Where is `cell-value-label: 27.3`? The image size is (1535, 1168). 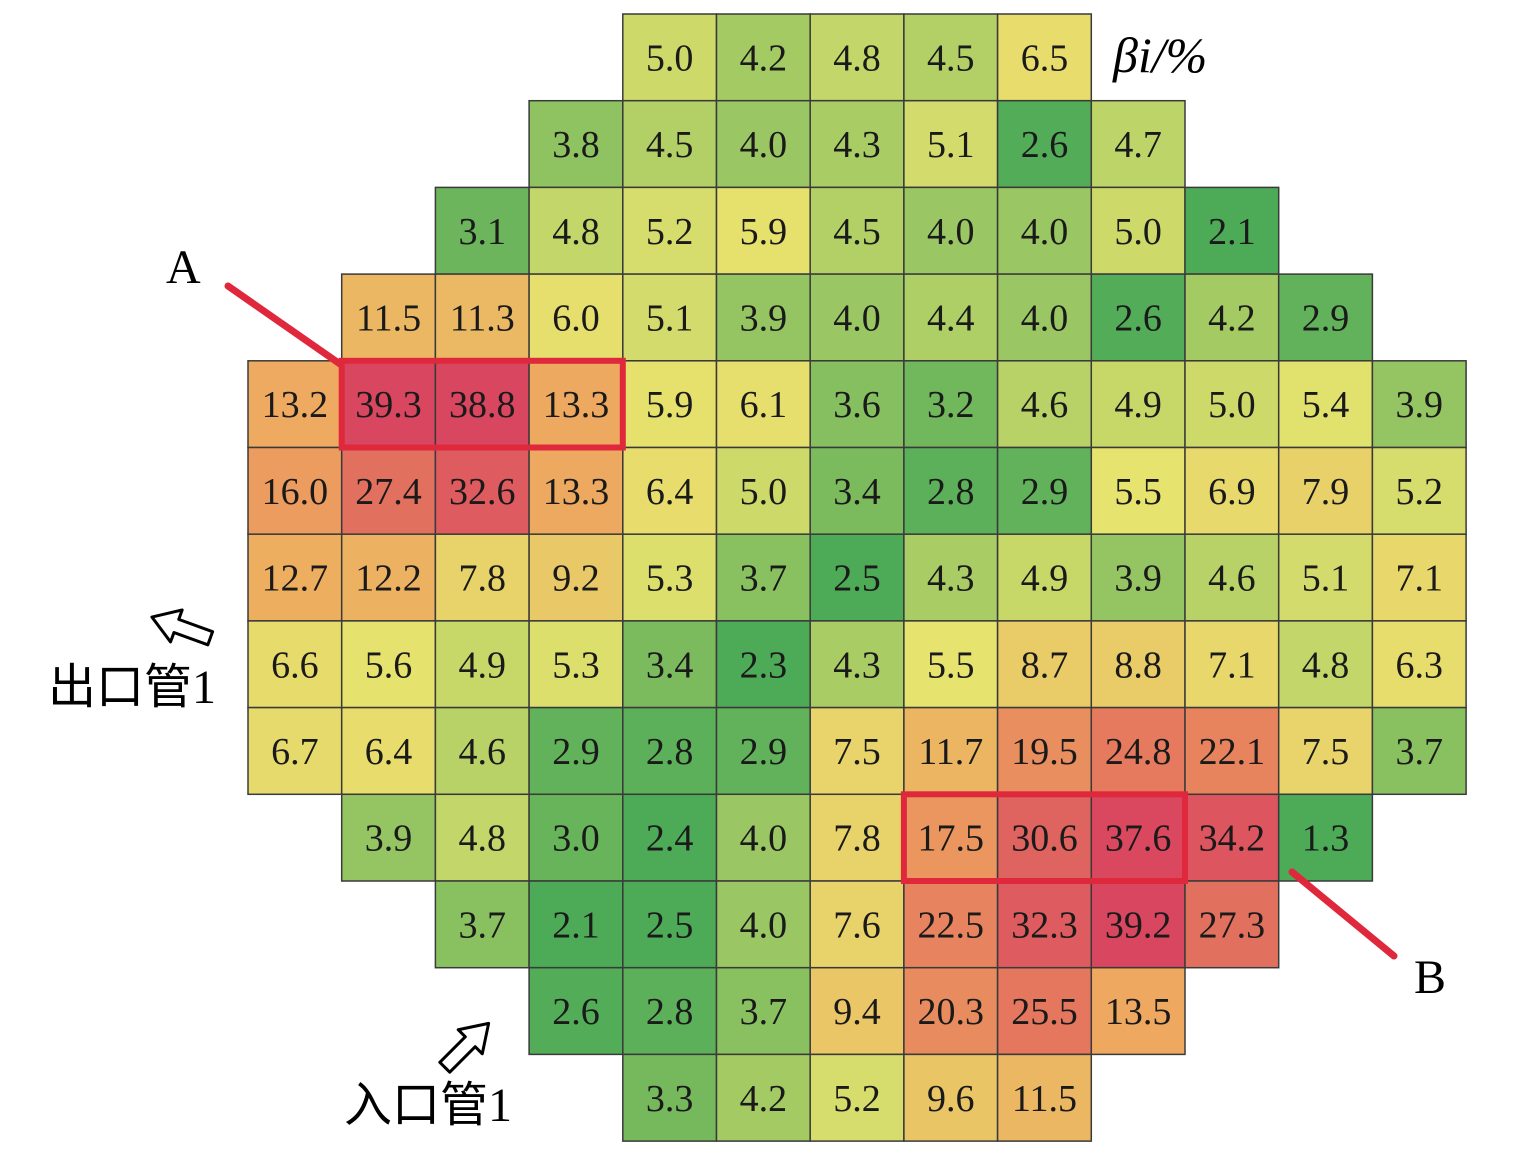 cell-value-label: 27.3 is located at coordinates (1232, 925).